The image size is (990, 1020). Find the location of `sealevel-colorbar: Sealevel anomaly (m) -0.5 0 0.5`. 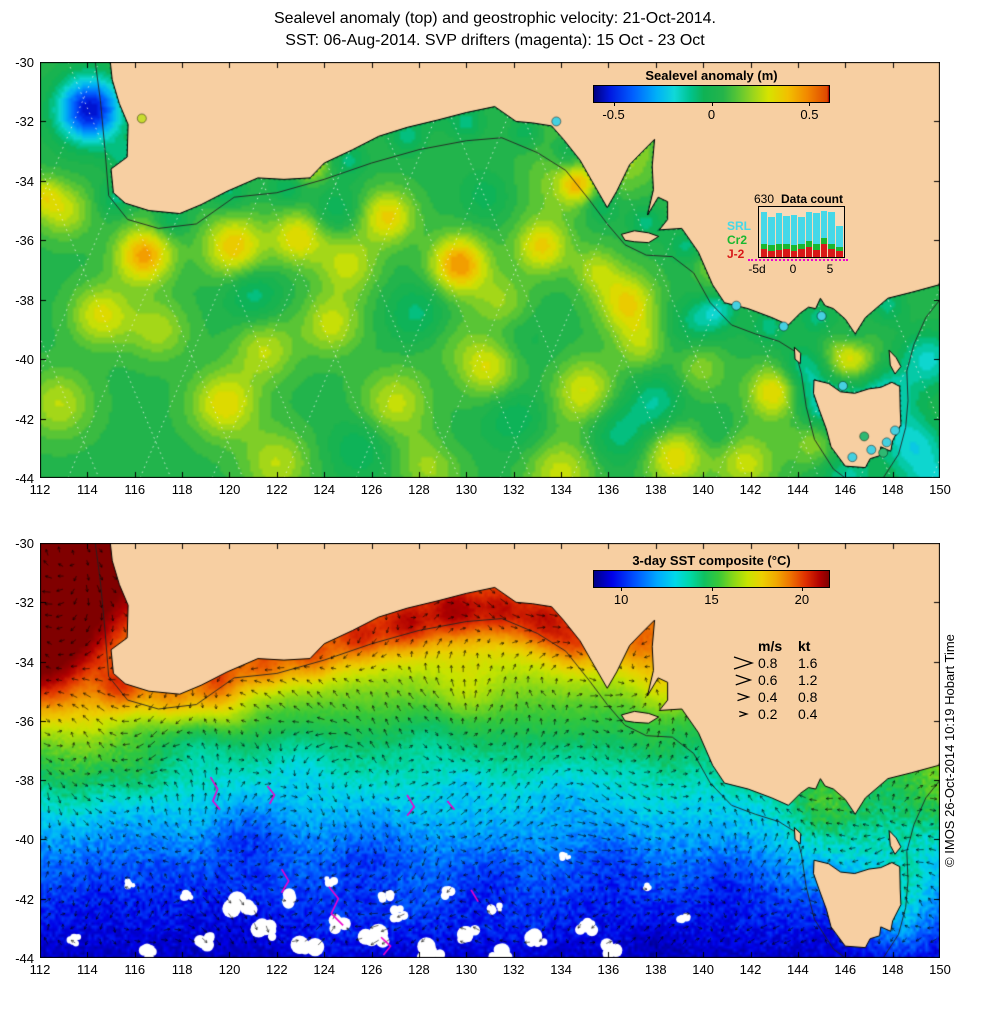

sealevel-colorbar: Sealevel anomaly (m) -0.5 0 0.5 is located at coordinates (711, 98).